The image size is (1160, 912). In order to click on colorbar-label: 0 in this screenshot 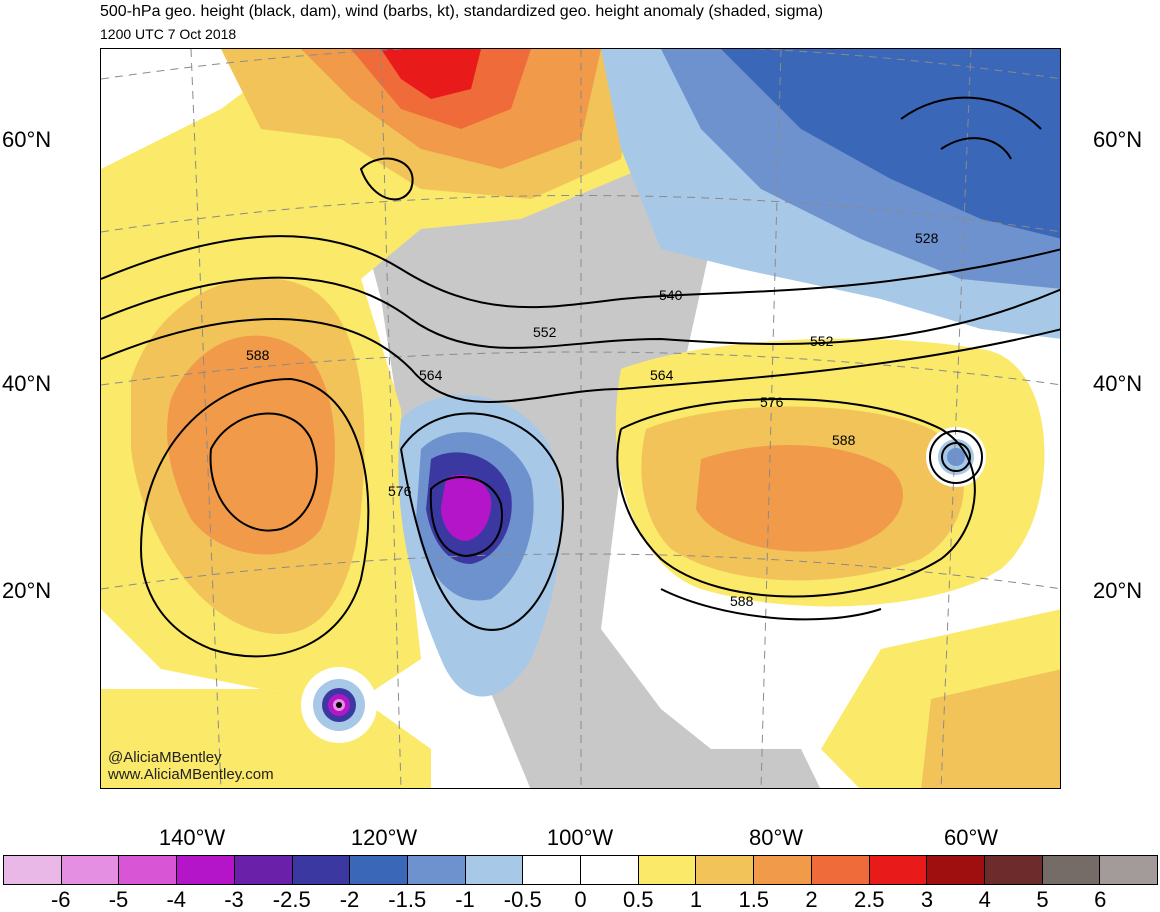, I will do `click(580, 899)`.